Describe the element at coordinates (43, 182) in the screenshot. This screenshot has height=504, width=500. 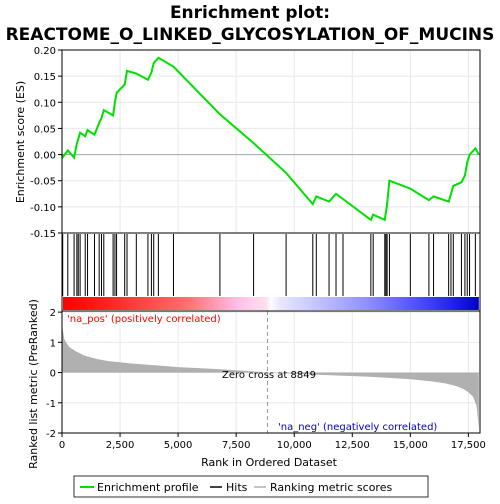
I see `es-y-tick-label: -0.05` at that location.